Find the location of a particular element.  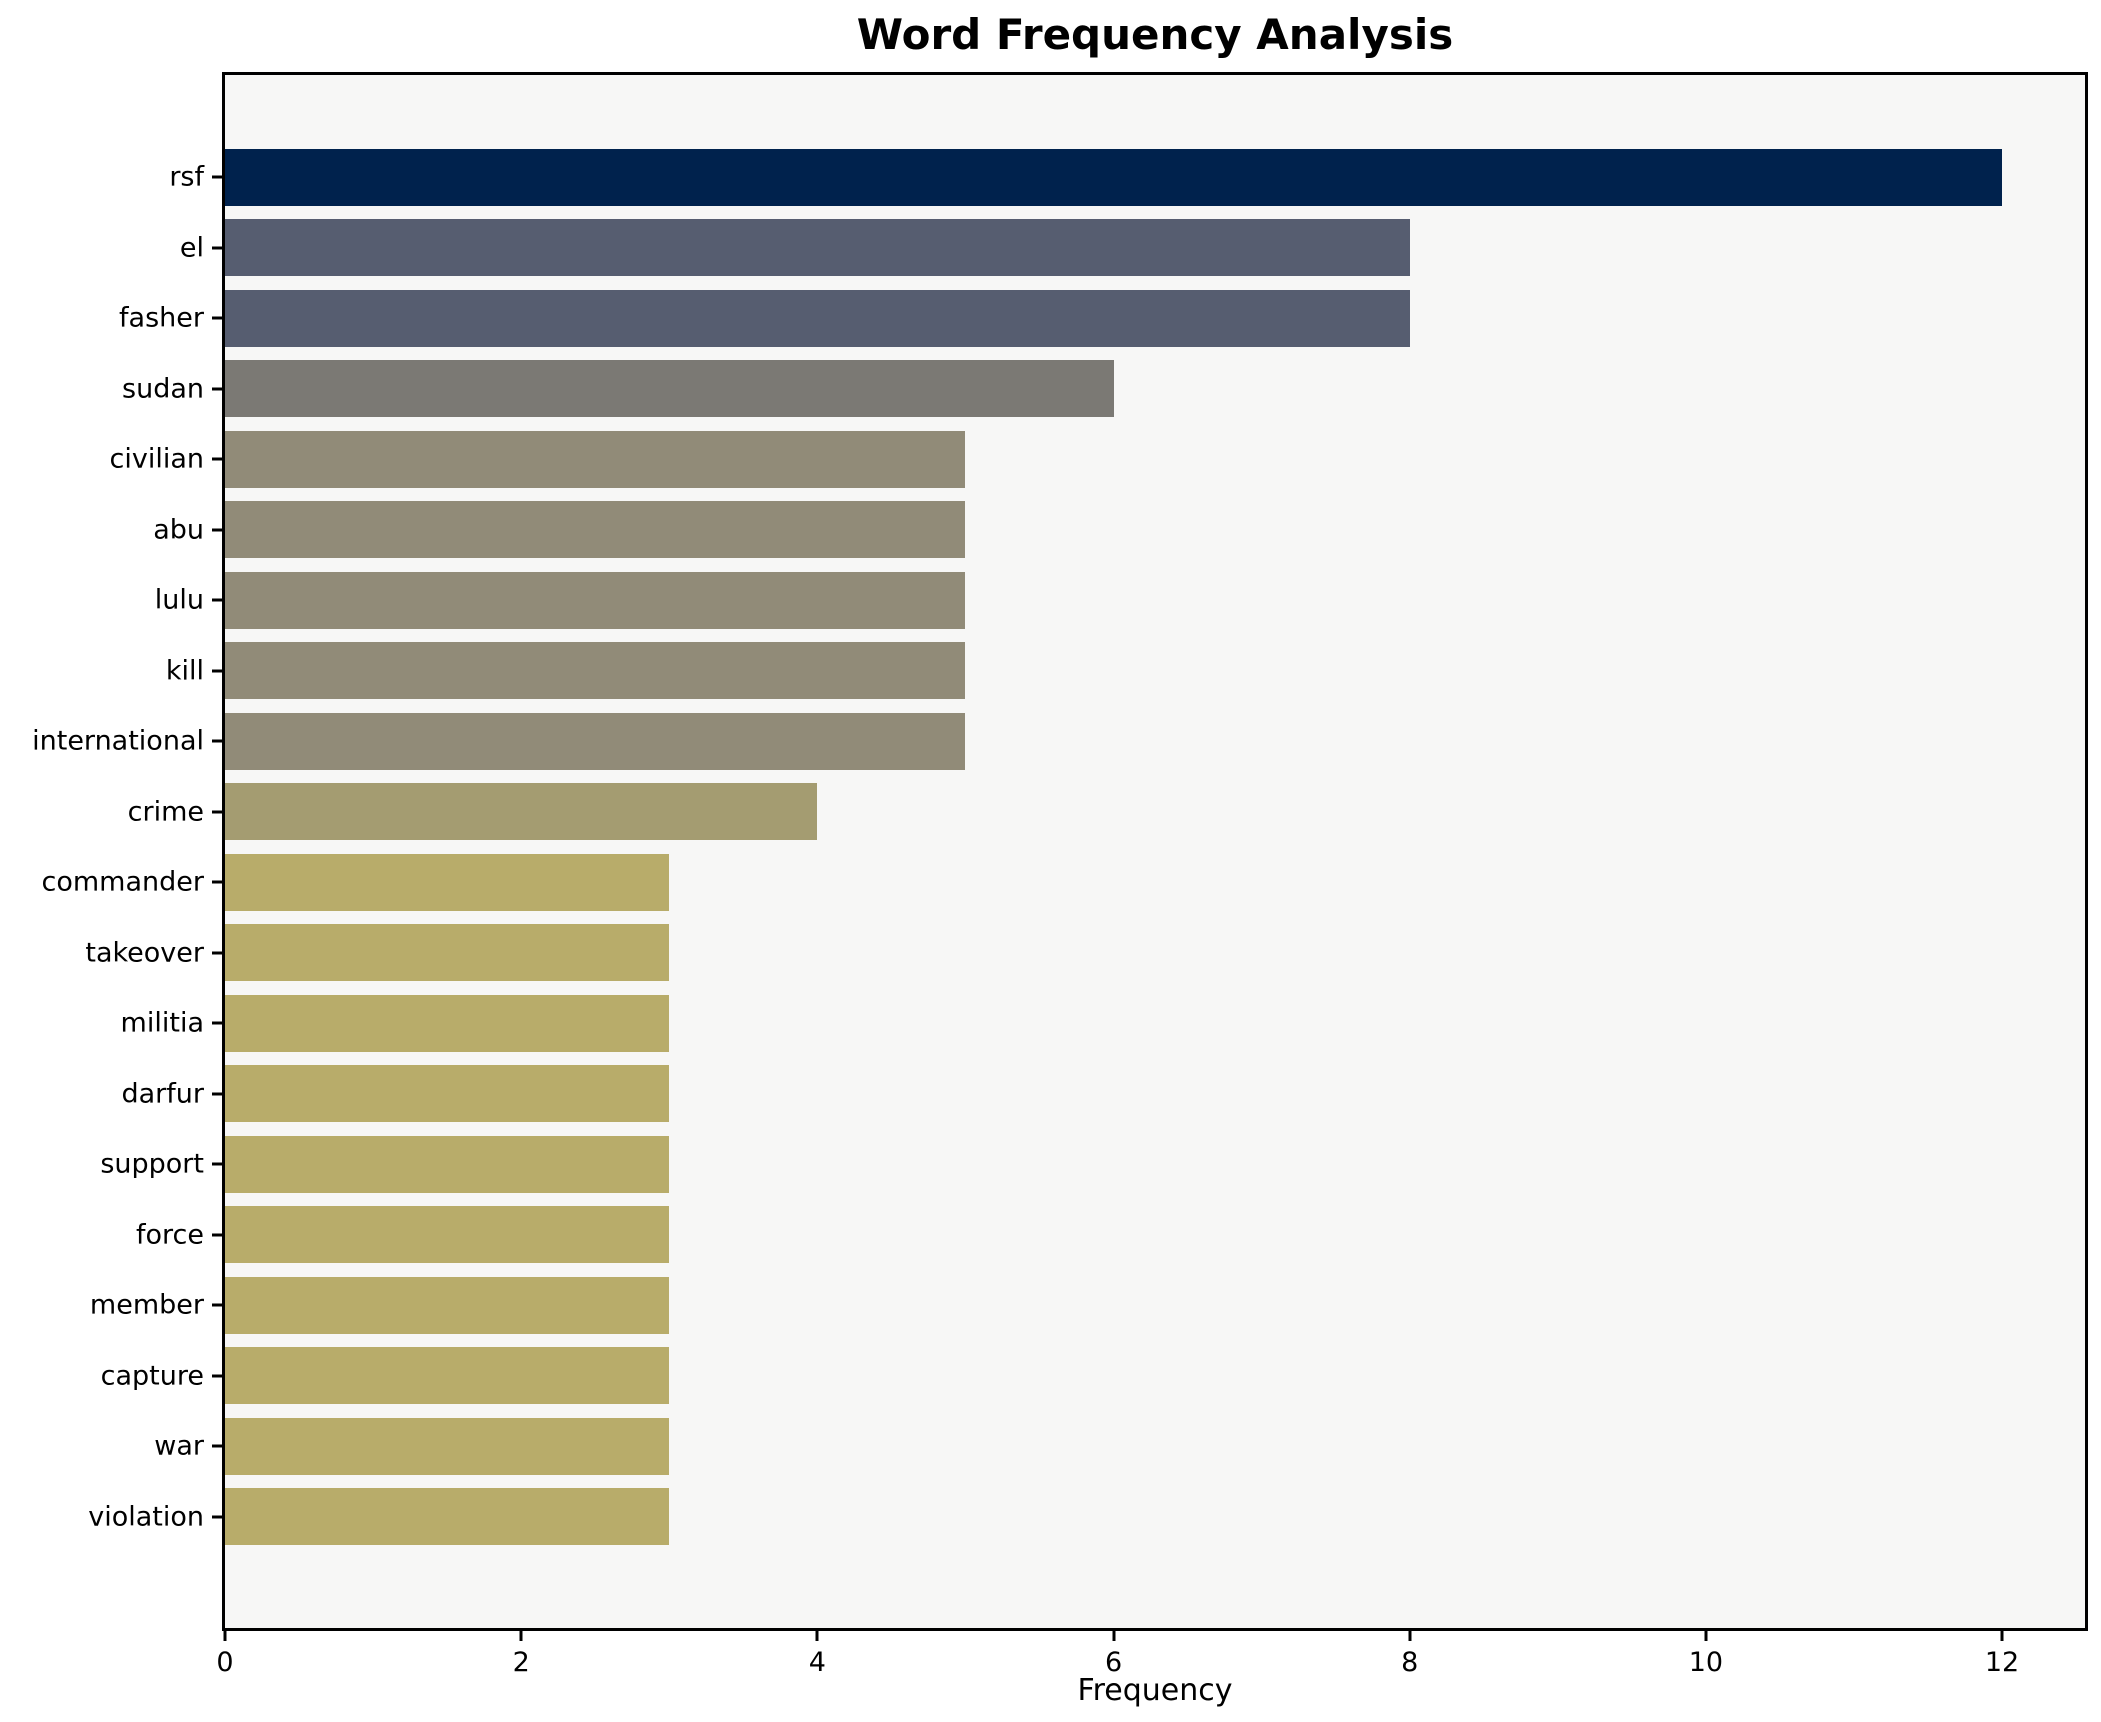

bar-member is located at coordinates (447, 1305).